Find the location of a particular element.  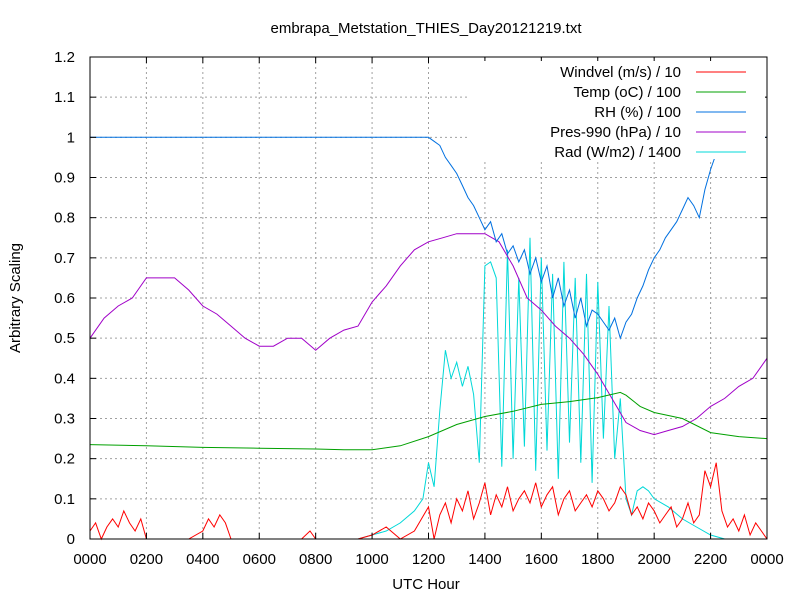

series-line-windvel is located at coordinates (428, 501).